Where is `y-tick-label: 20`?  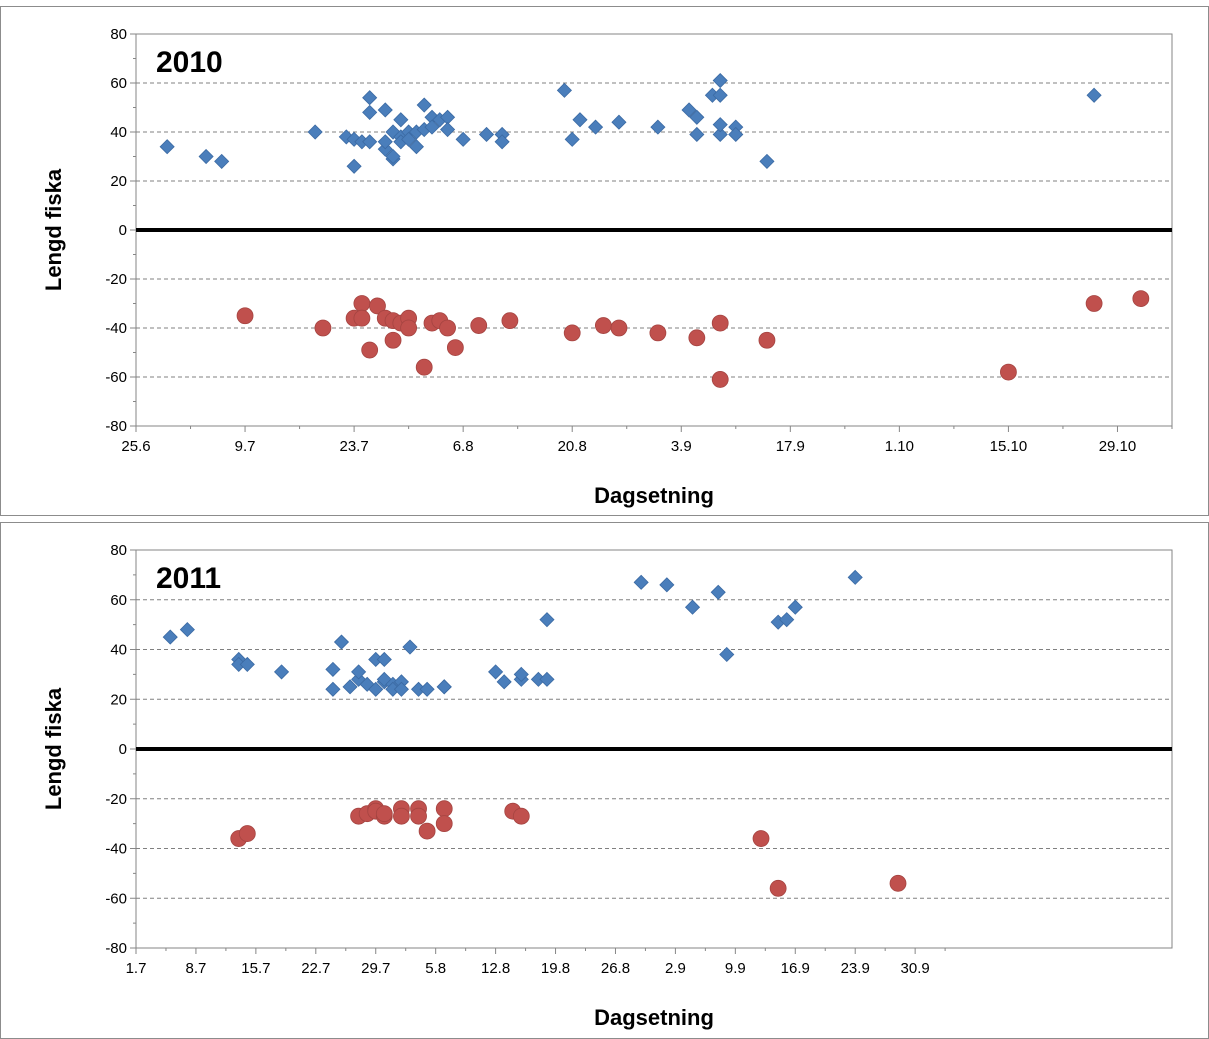 y-tick-label: 20 is located at coordinates (118, 181).